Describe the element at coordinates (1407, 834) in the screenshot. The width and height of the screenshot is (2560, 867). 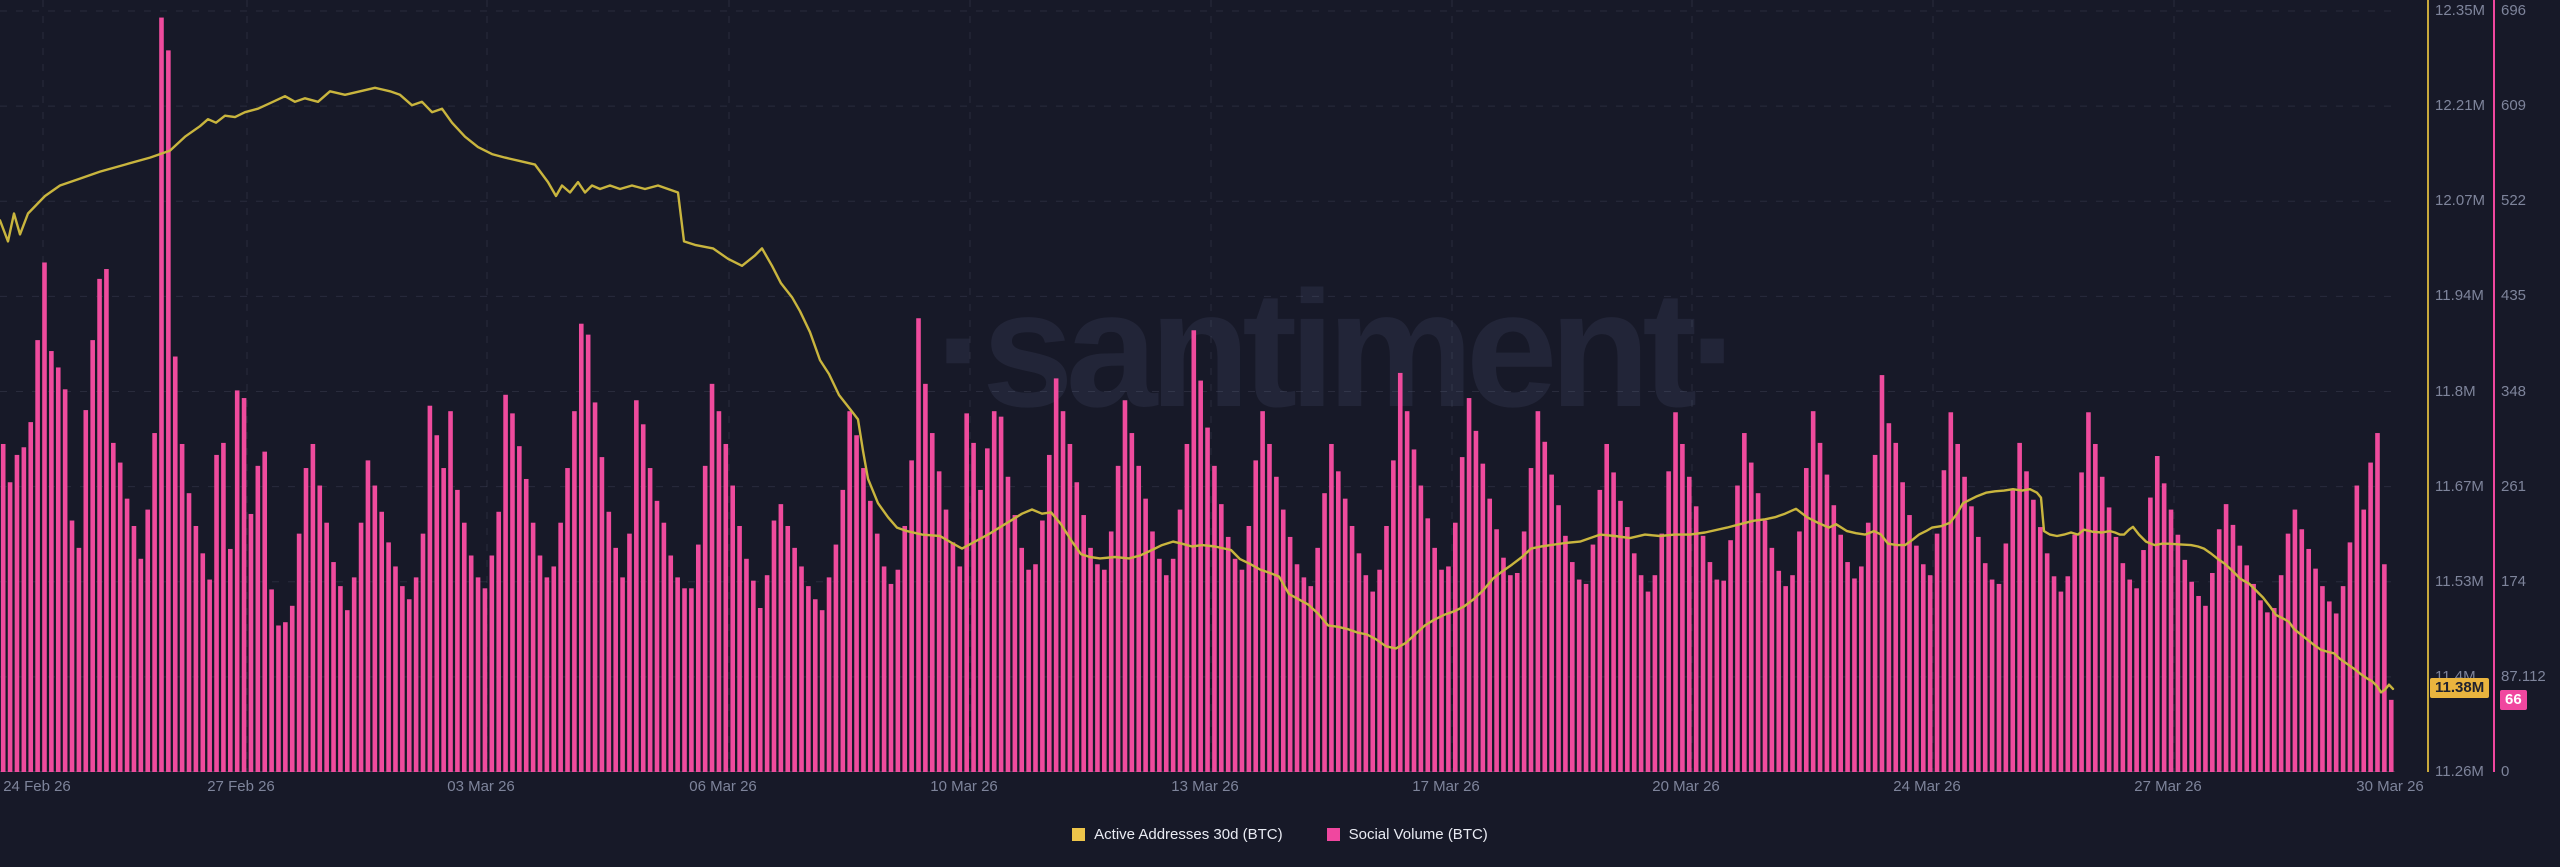
I see `legend-item-social-volume: Social Volume (BTC)` at that location.